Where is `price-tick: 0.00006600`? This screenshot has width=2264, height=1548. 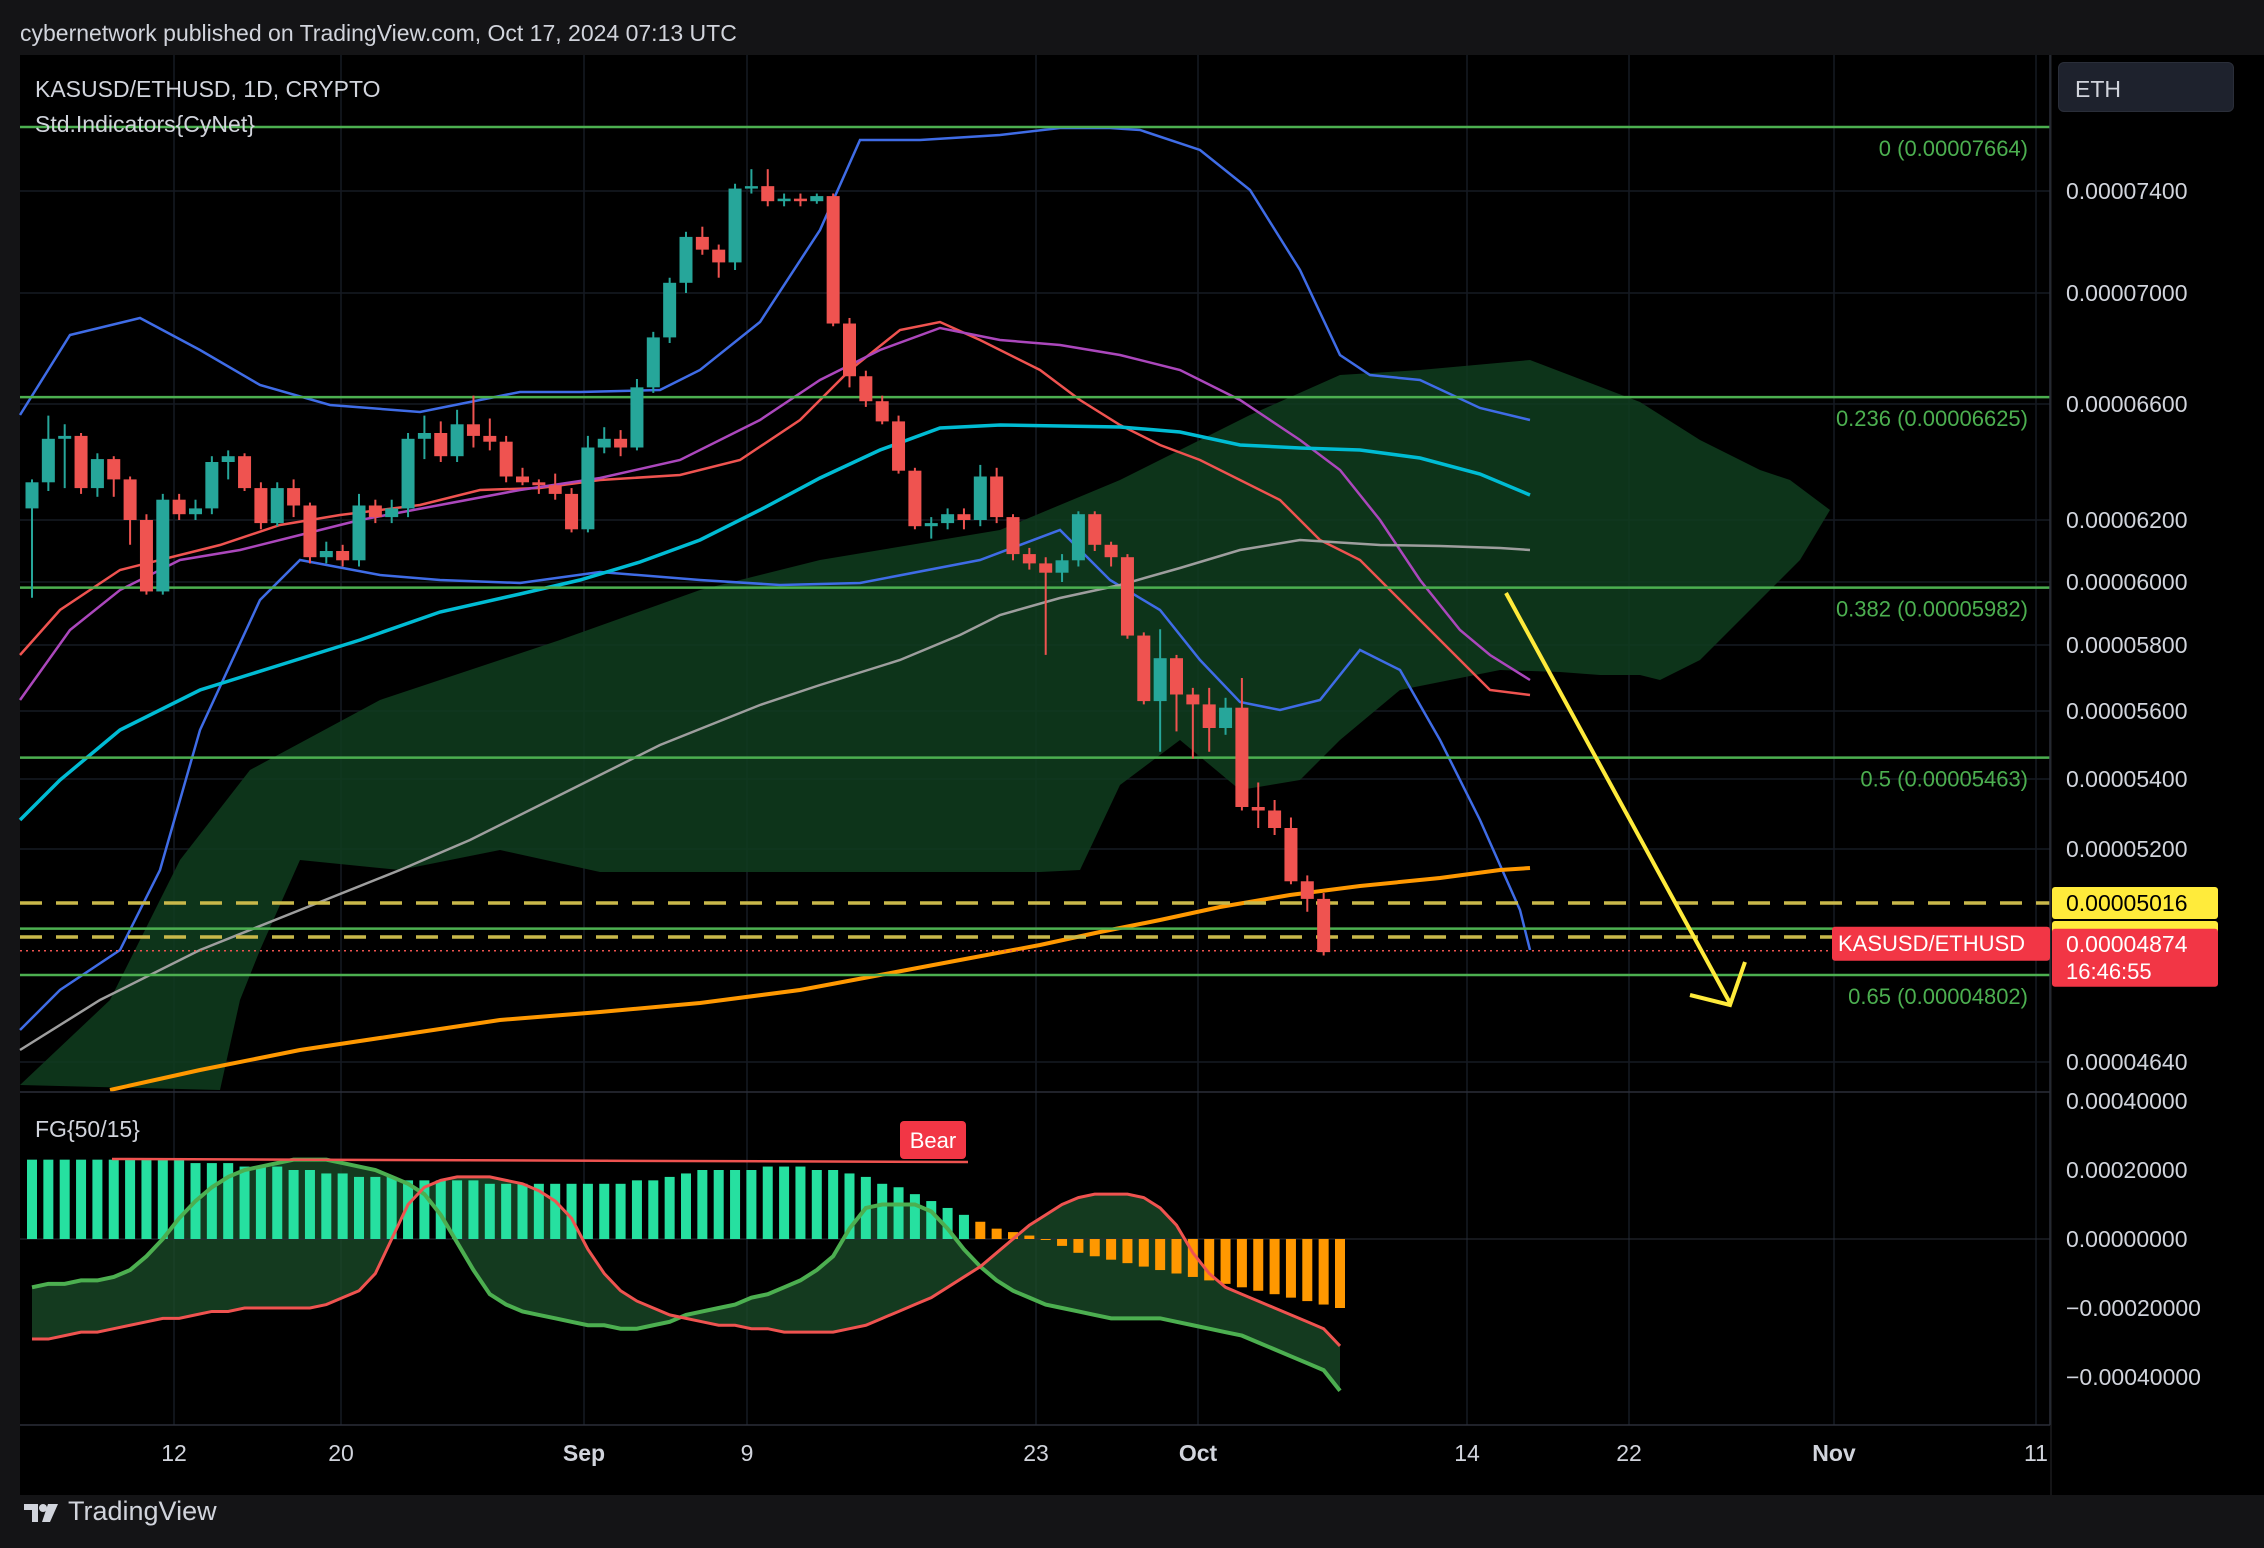
price-tick: 0.00006600 is located at coordinates (2127, 404).